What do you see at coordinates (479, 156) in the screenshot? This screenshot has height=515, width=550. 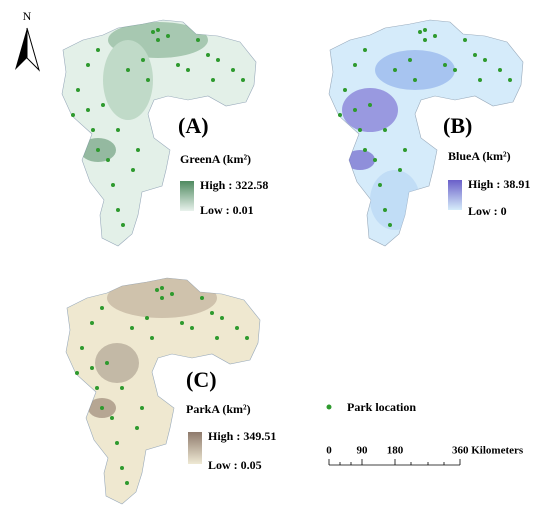 I see `variable-label: BlueA (km²)` at bounding box center [479, 156].